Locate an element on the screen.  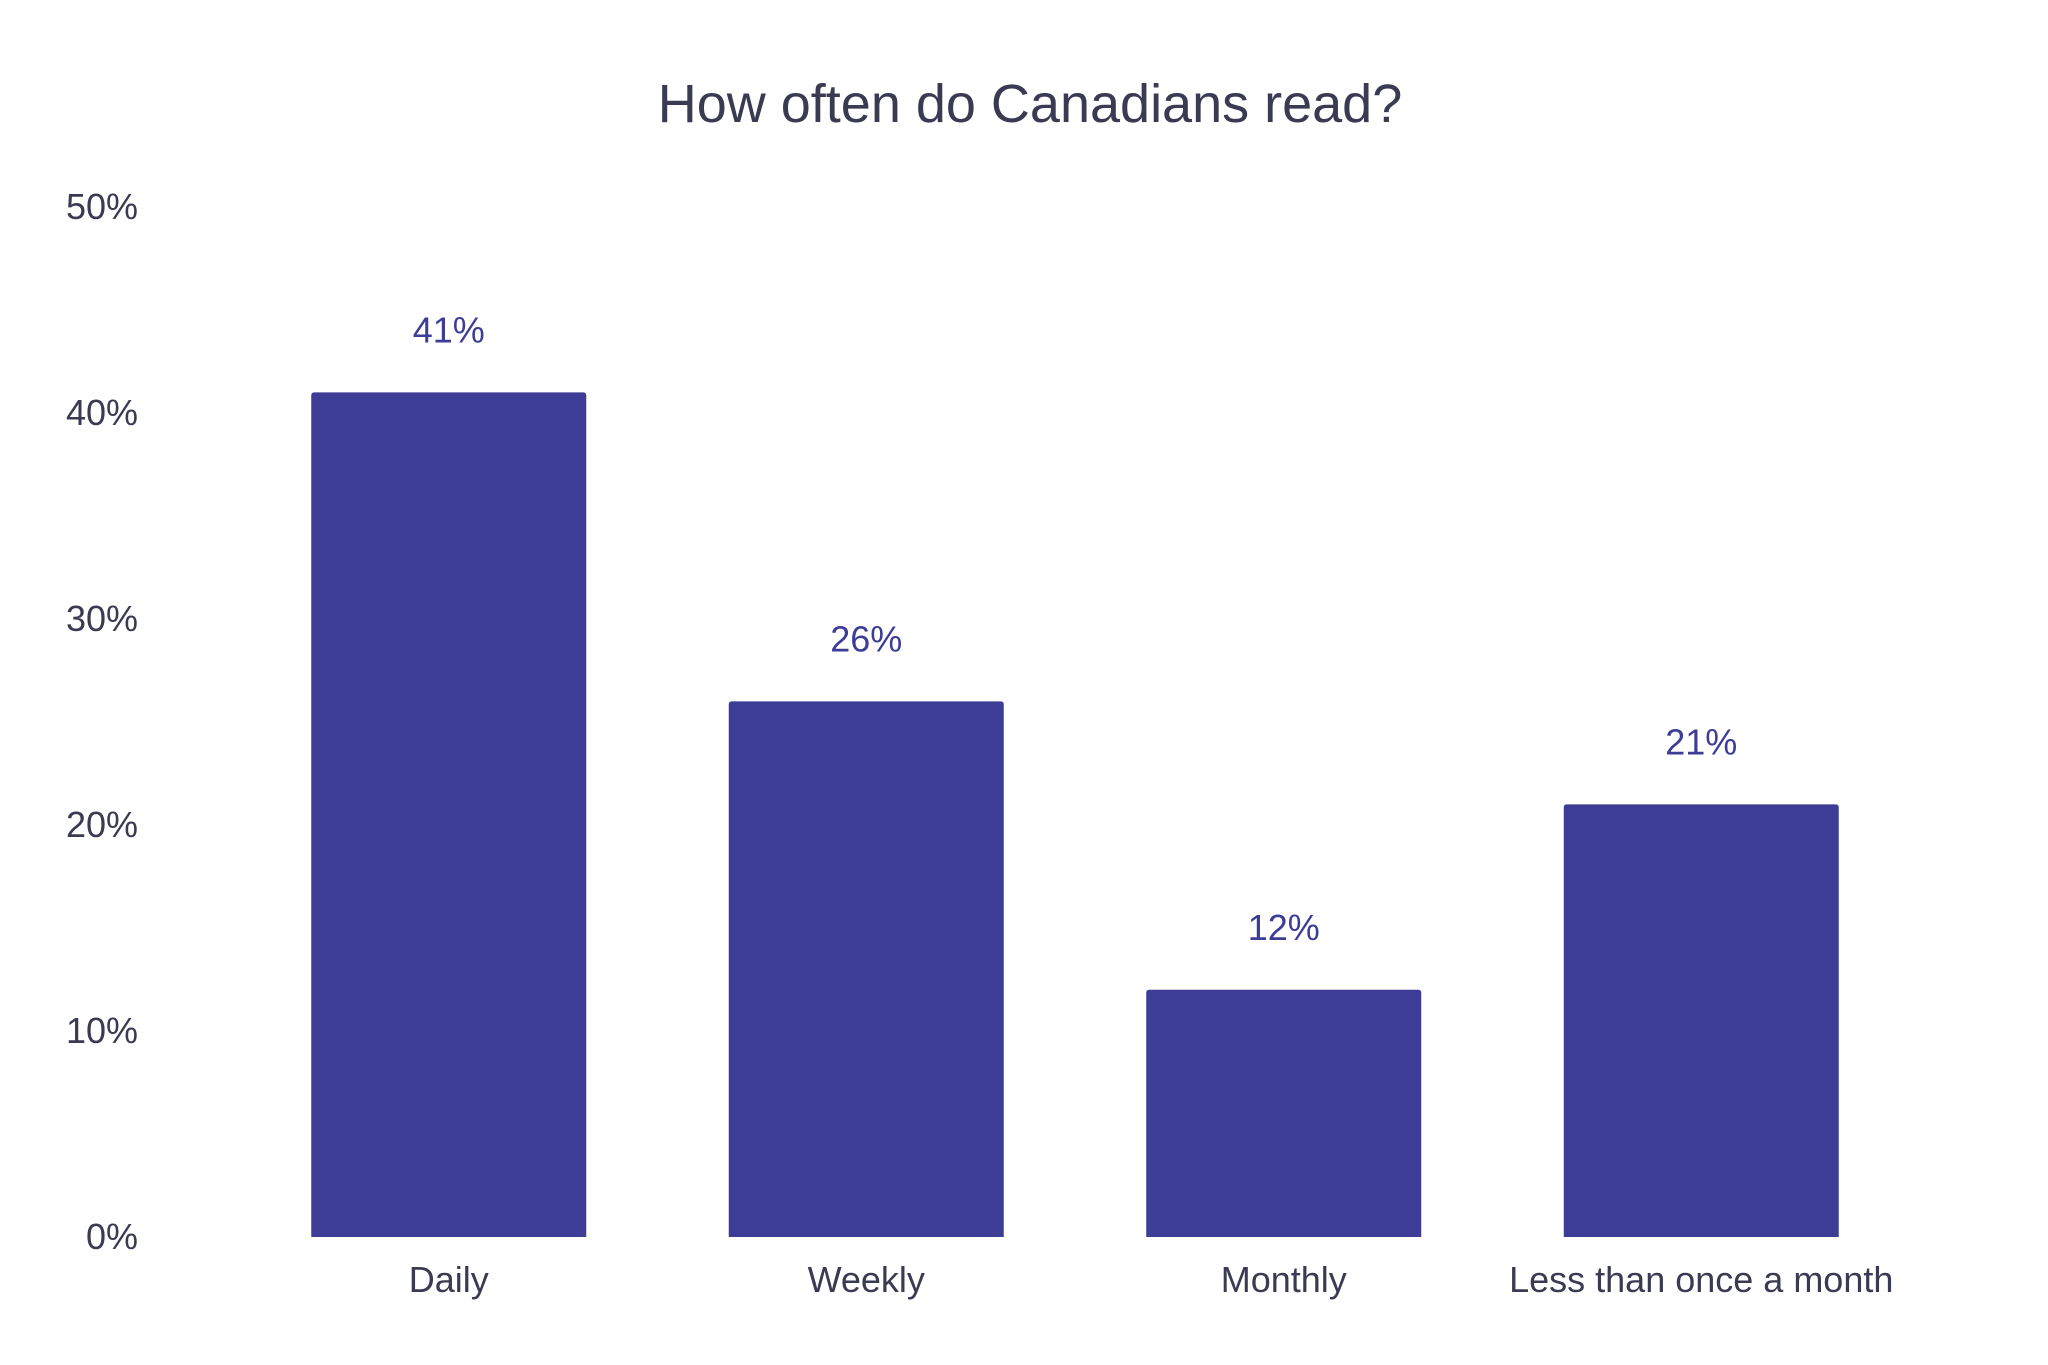
data-label: 12% is located at coordinates (1284, 927).